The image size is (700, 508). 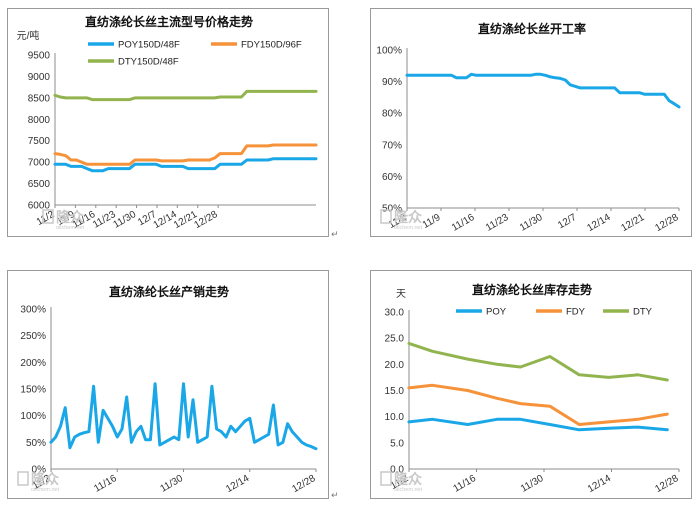 I want to click on y-tick-label: 250%, so click(x=33, y=336).